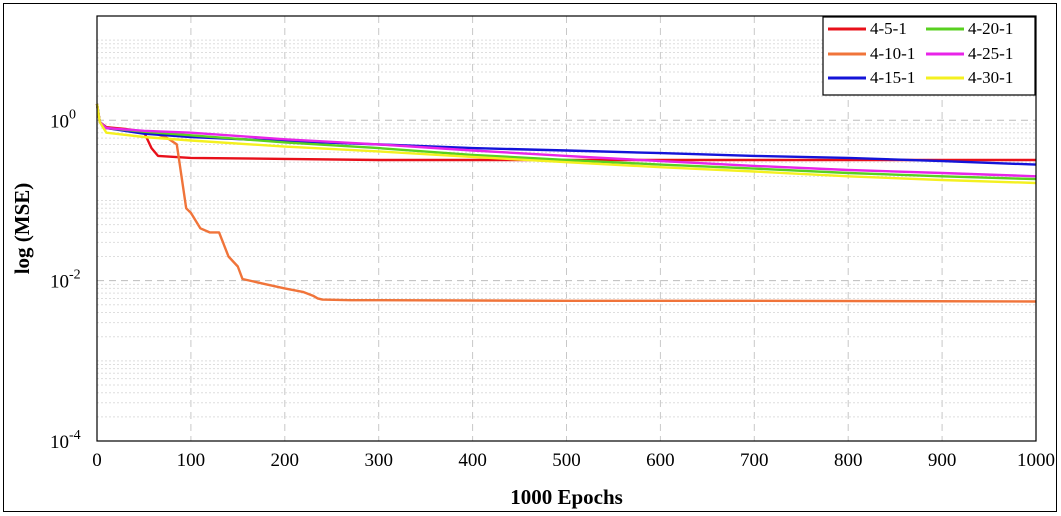  I want to click on x-tick-label: 800, so click(848, 460).